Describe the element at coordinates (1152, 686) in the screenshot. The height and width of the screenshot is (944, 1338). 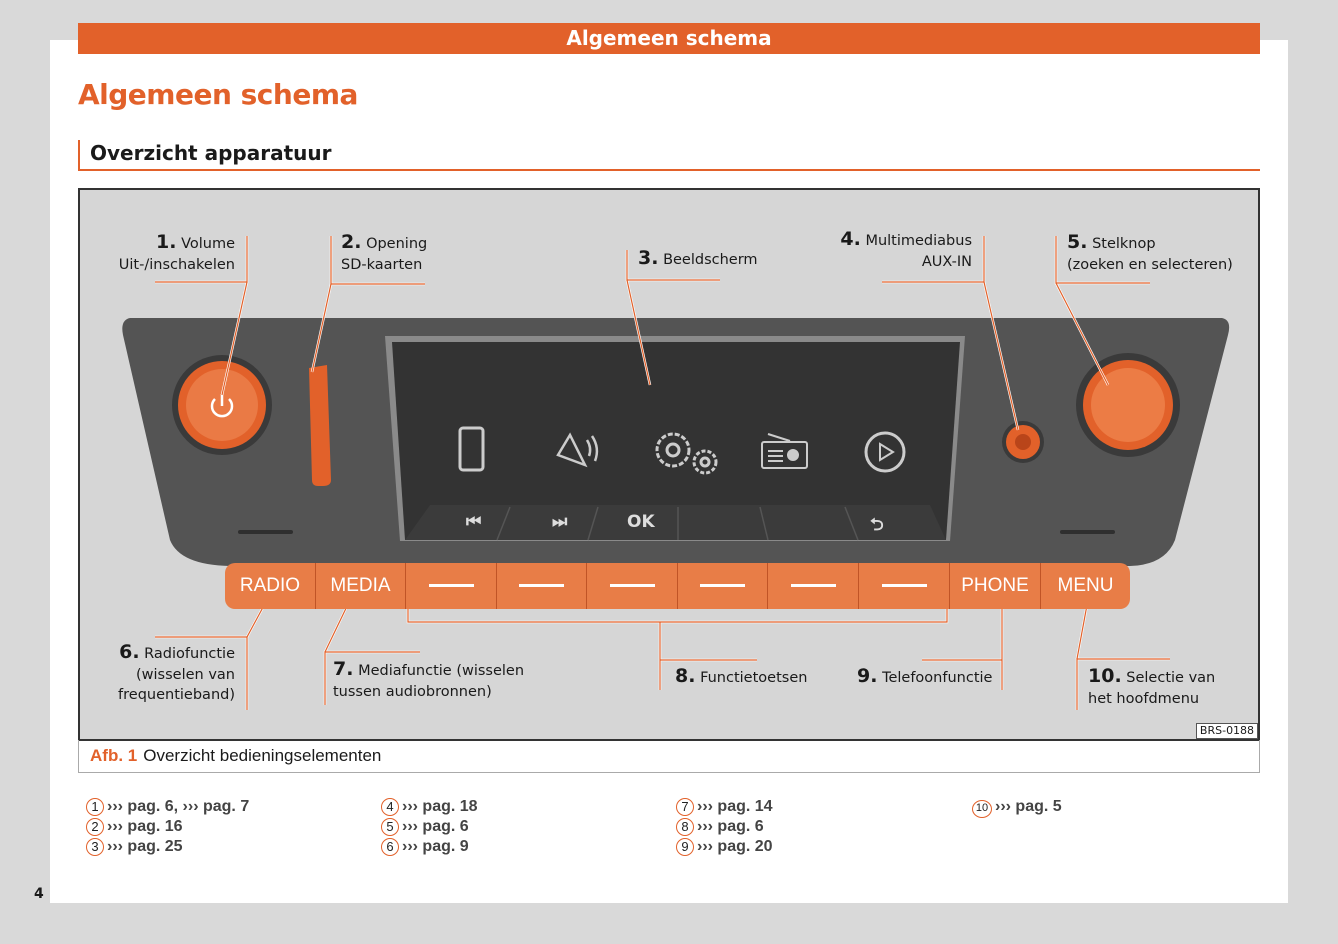
I see `callout-10: 10. Selectie van het hoofdmenu` at that location.